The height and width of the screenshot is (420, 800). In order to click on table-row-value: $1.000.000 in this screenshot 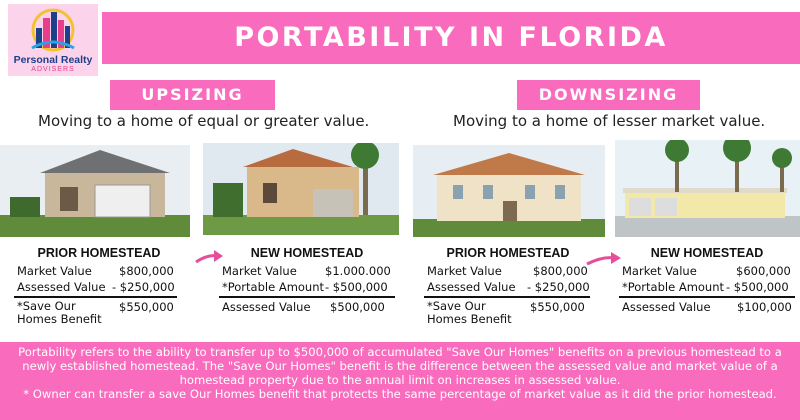, I will do `click(358, 271)`.